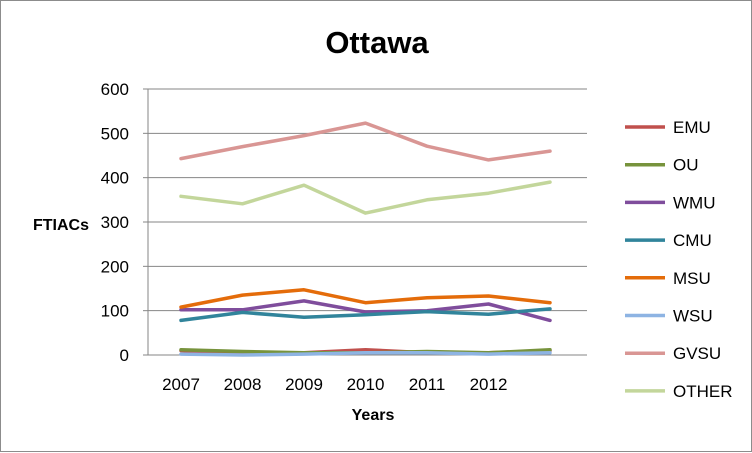  What do you see at coordinates (703, 391) in the screenshot?
I see `legend-label-other: OTHER` at bounding box center [703, 391].